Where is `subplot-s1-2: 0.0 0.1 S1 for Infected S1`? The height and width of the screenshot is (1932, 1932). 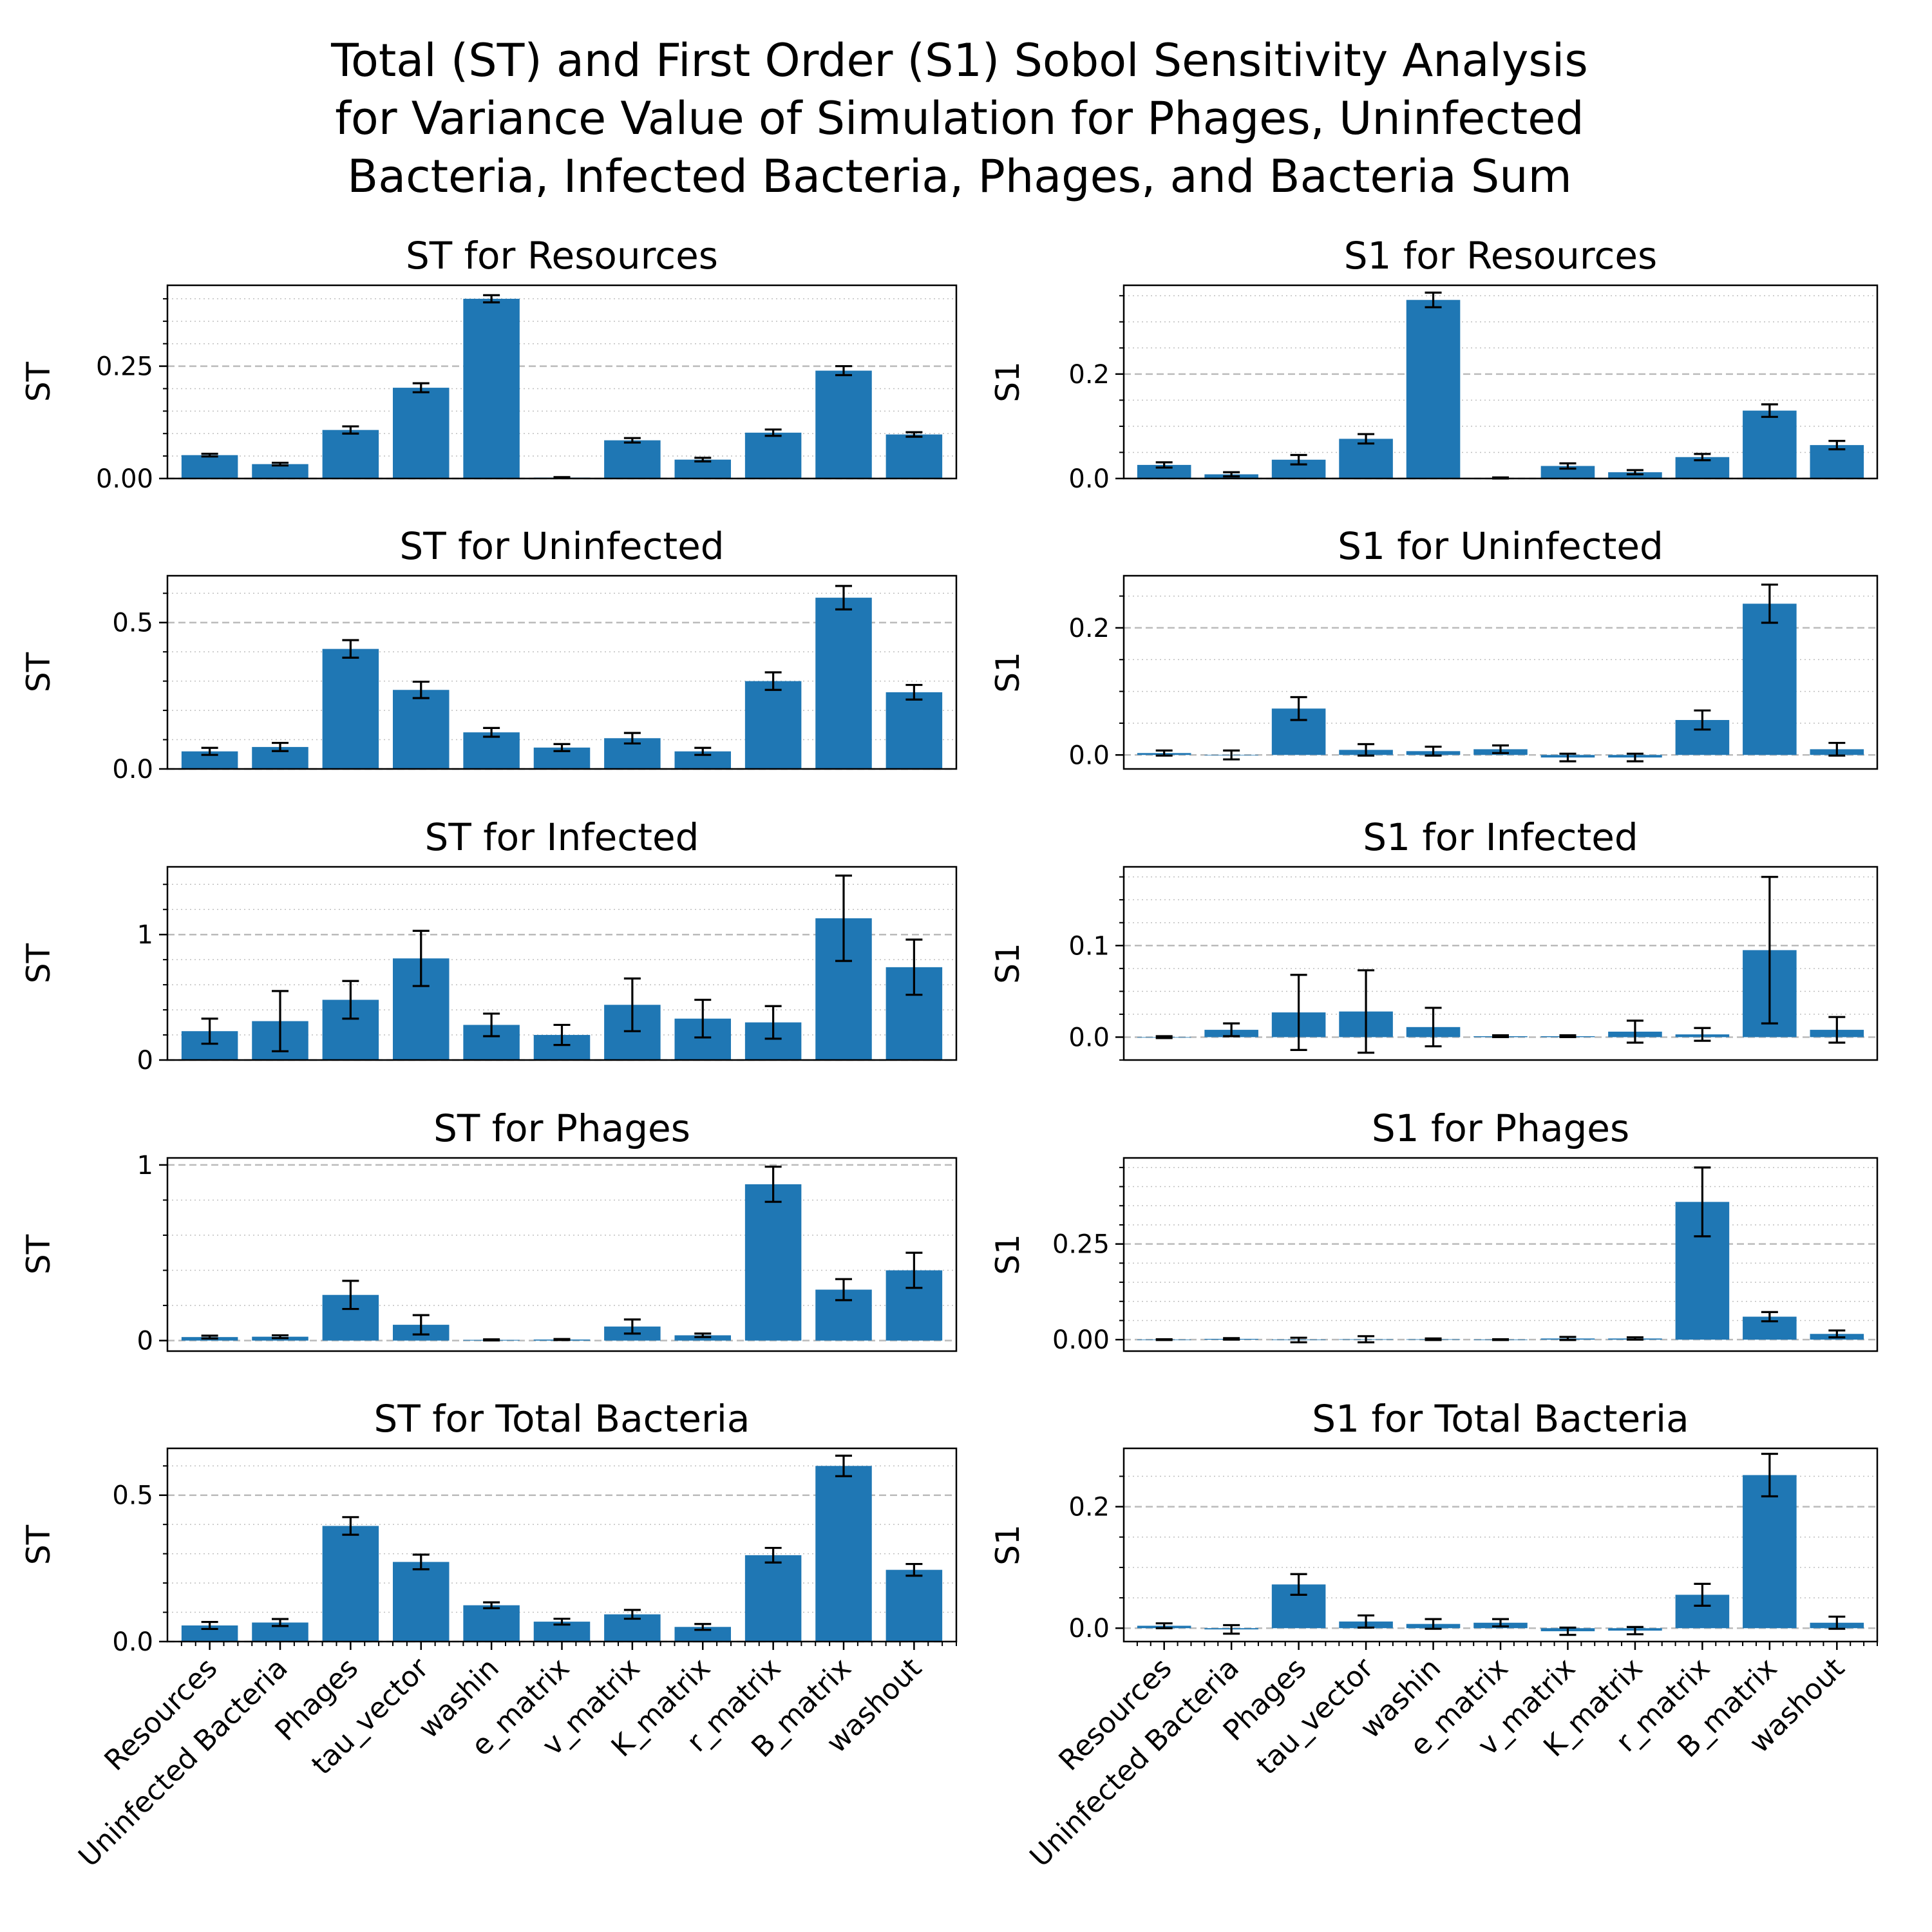 subplot-s1-2: 0.0 0.1 S1 for Infected S1 is located at coordinates (1434, 938).